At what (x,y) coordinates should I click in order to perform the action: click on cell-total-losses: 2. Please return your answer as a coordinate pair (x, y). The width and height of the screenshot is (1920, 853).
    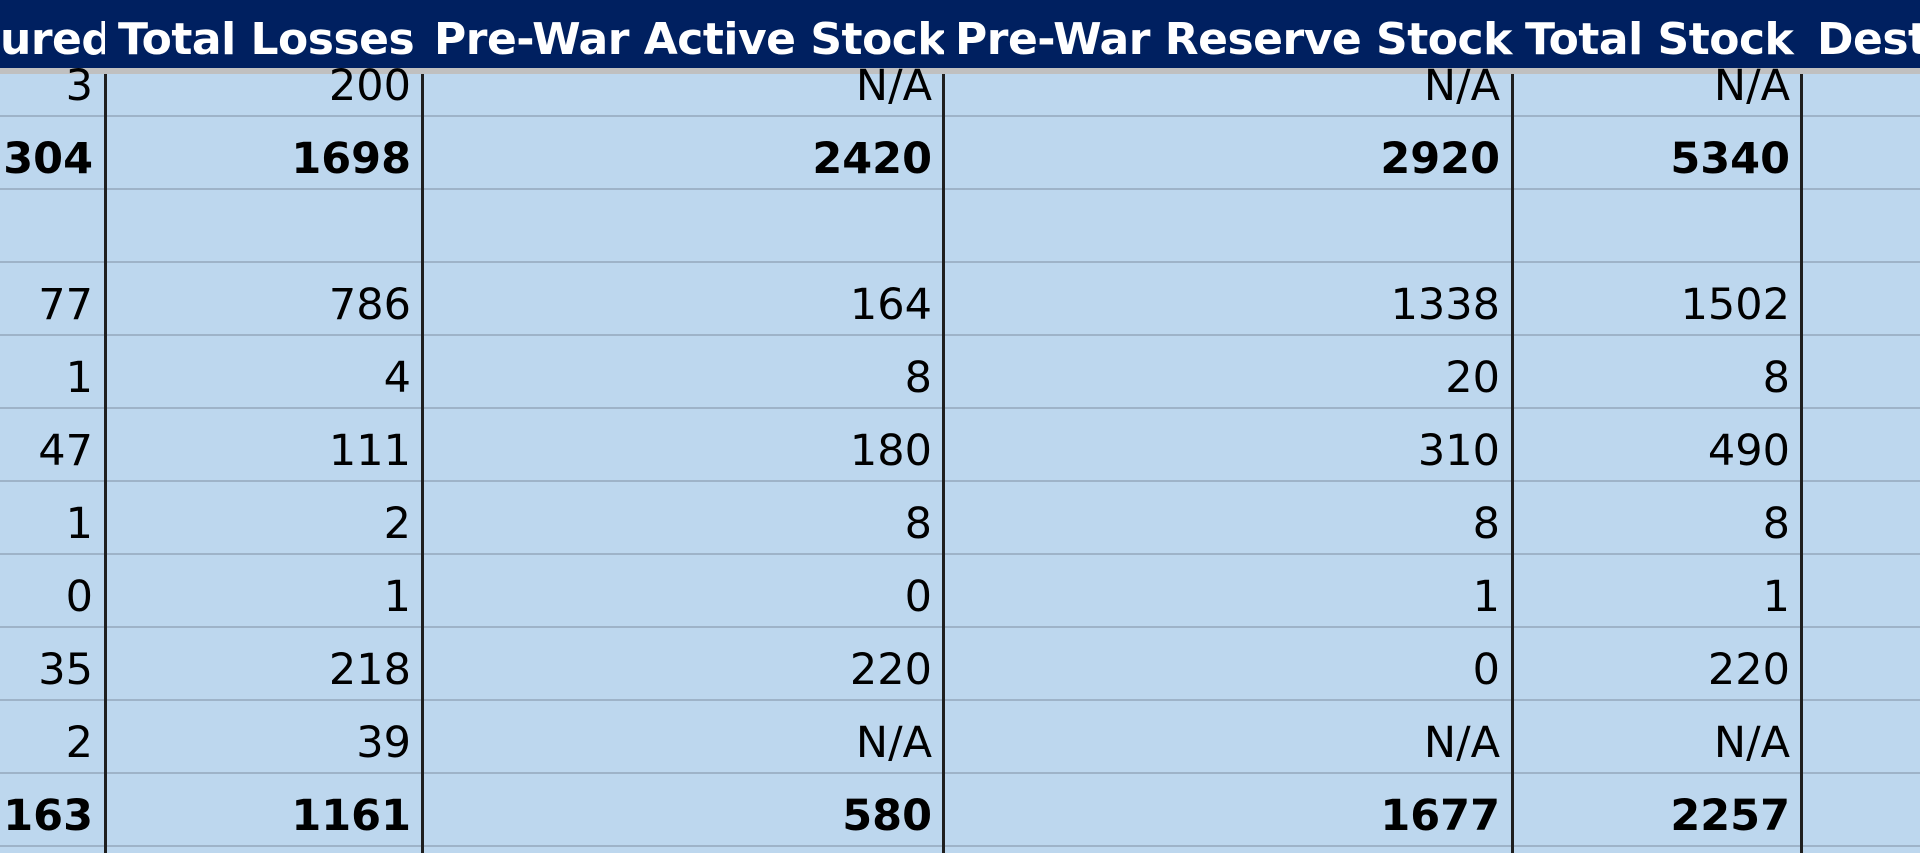
    Looking at the image, I should click on (397, 524).